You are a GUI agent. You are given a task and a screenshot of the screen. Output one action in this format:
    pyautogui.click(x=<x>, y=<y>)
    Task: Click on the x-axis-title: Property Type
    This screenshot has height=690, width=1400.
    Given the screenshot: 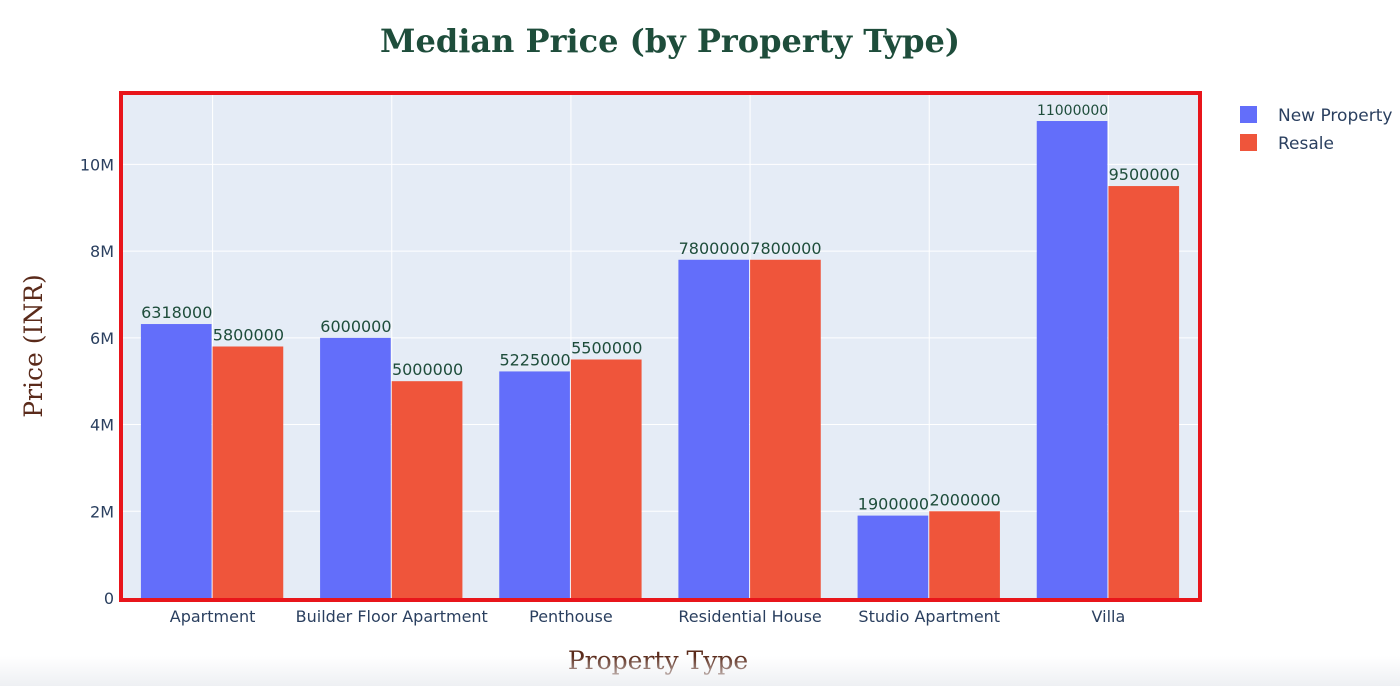 What is the action you would take?
    pyautogui.click(x=658, y=660)
    